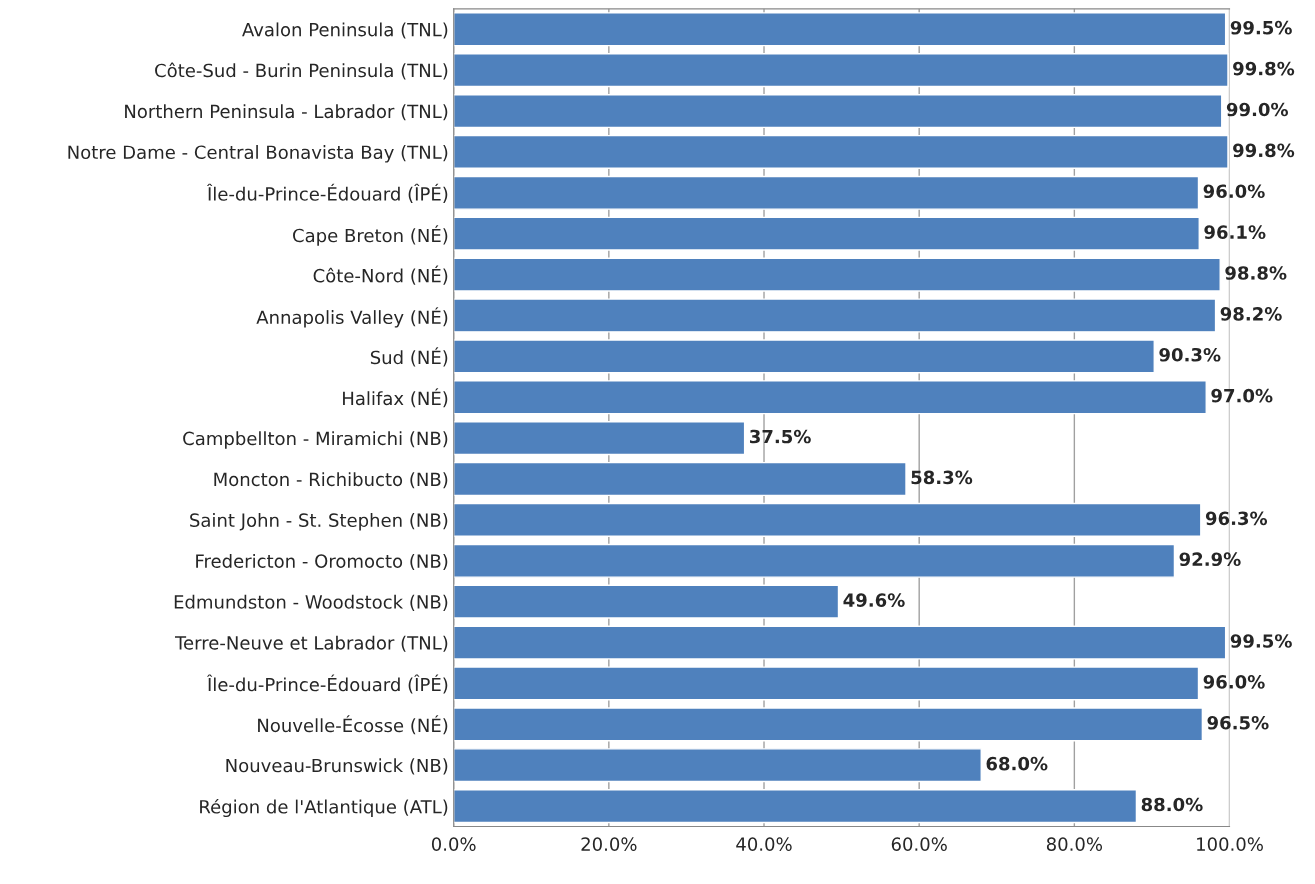 This screenshot has height=884, width=1315. I want to click on y-tick-label: Terre-Neuve et Labrador (TNL), so click(311, 643).